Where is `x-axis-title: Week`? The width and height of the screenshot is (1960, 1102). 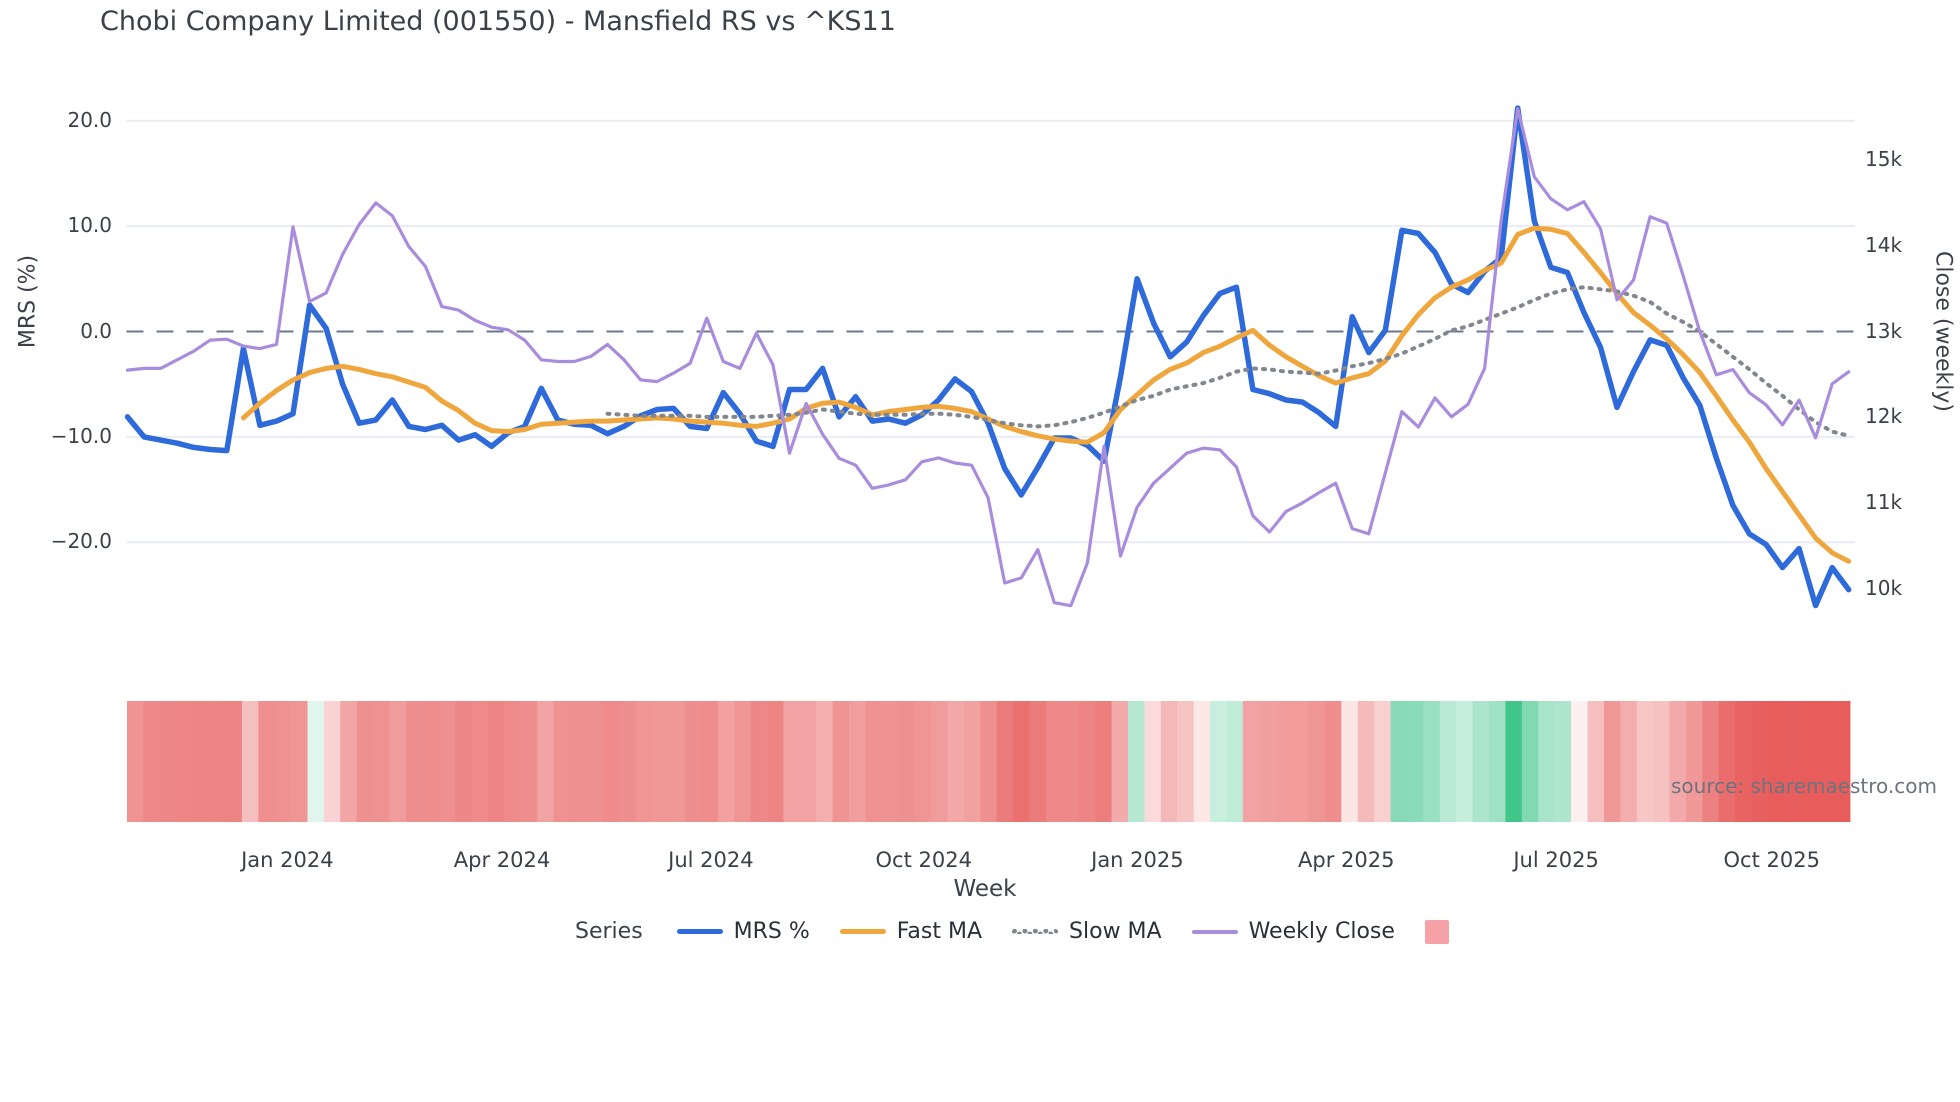
x-axis-title: Week is located at coordinates (985, 889).